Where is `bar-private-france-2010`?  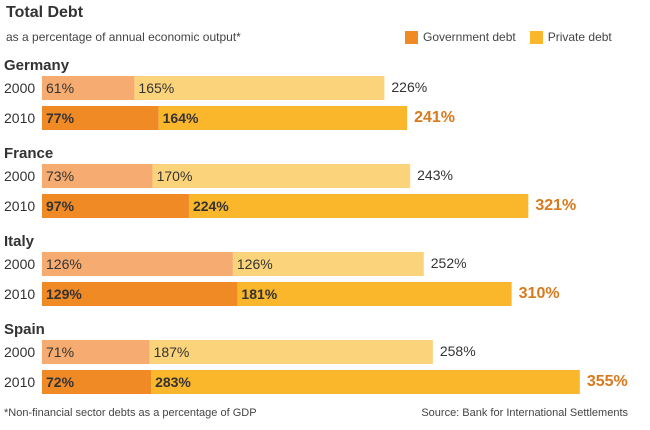
bar-private-france-2010 is located at coordinates (358, 206).